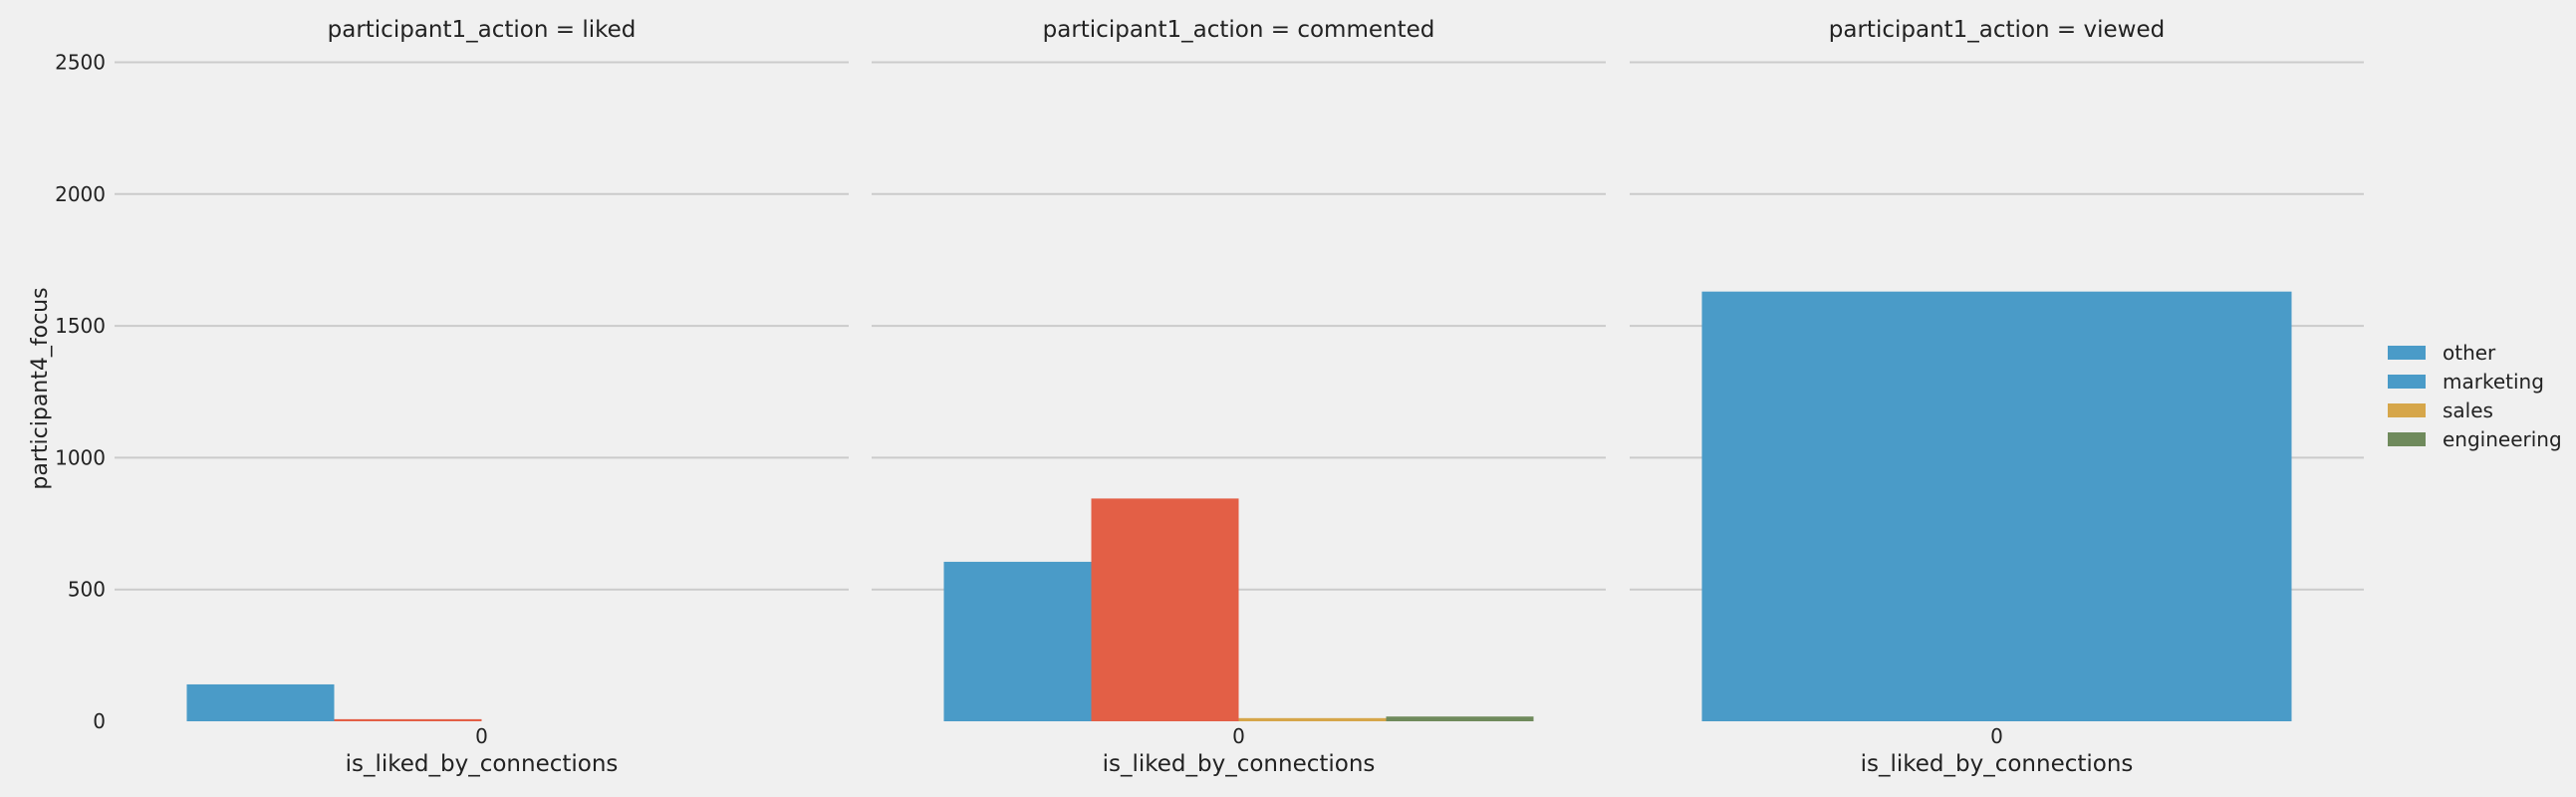 Image resolution: width=2576 pixels, height=797 pixels. What do you see at coordinates (2502, 439) in the screenshot?
I see `legend-label: engineering` at bounding box center [2502, 439].